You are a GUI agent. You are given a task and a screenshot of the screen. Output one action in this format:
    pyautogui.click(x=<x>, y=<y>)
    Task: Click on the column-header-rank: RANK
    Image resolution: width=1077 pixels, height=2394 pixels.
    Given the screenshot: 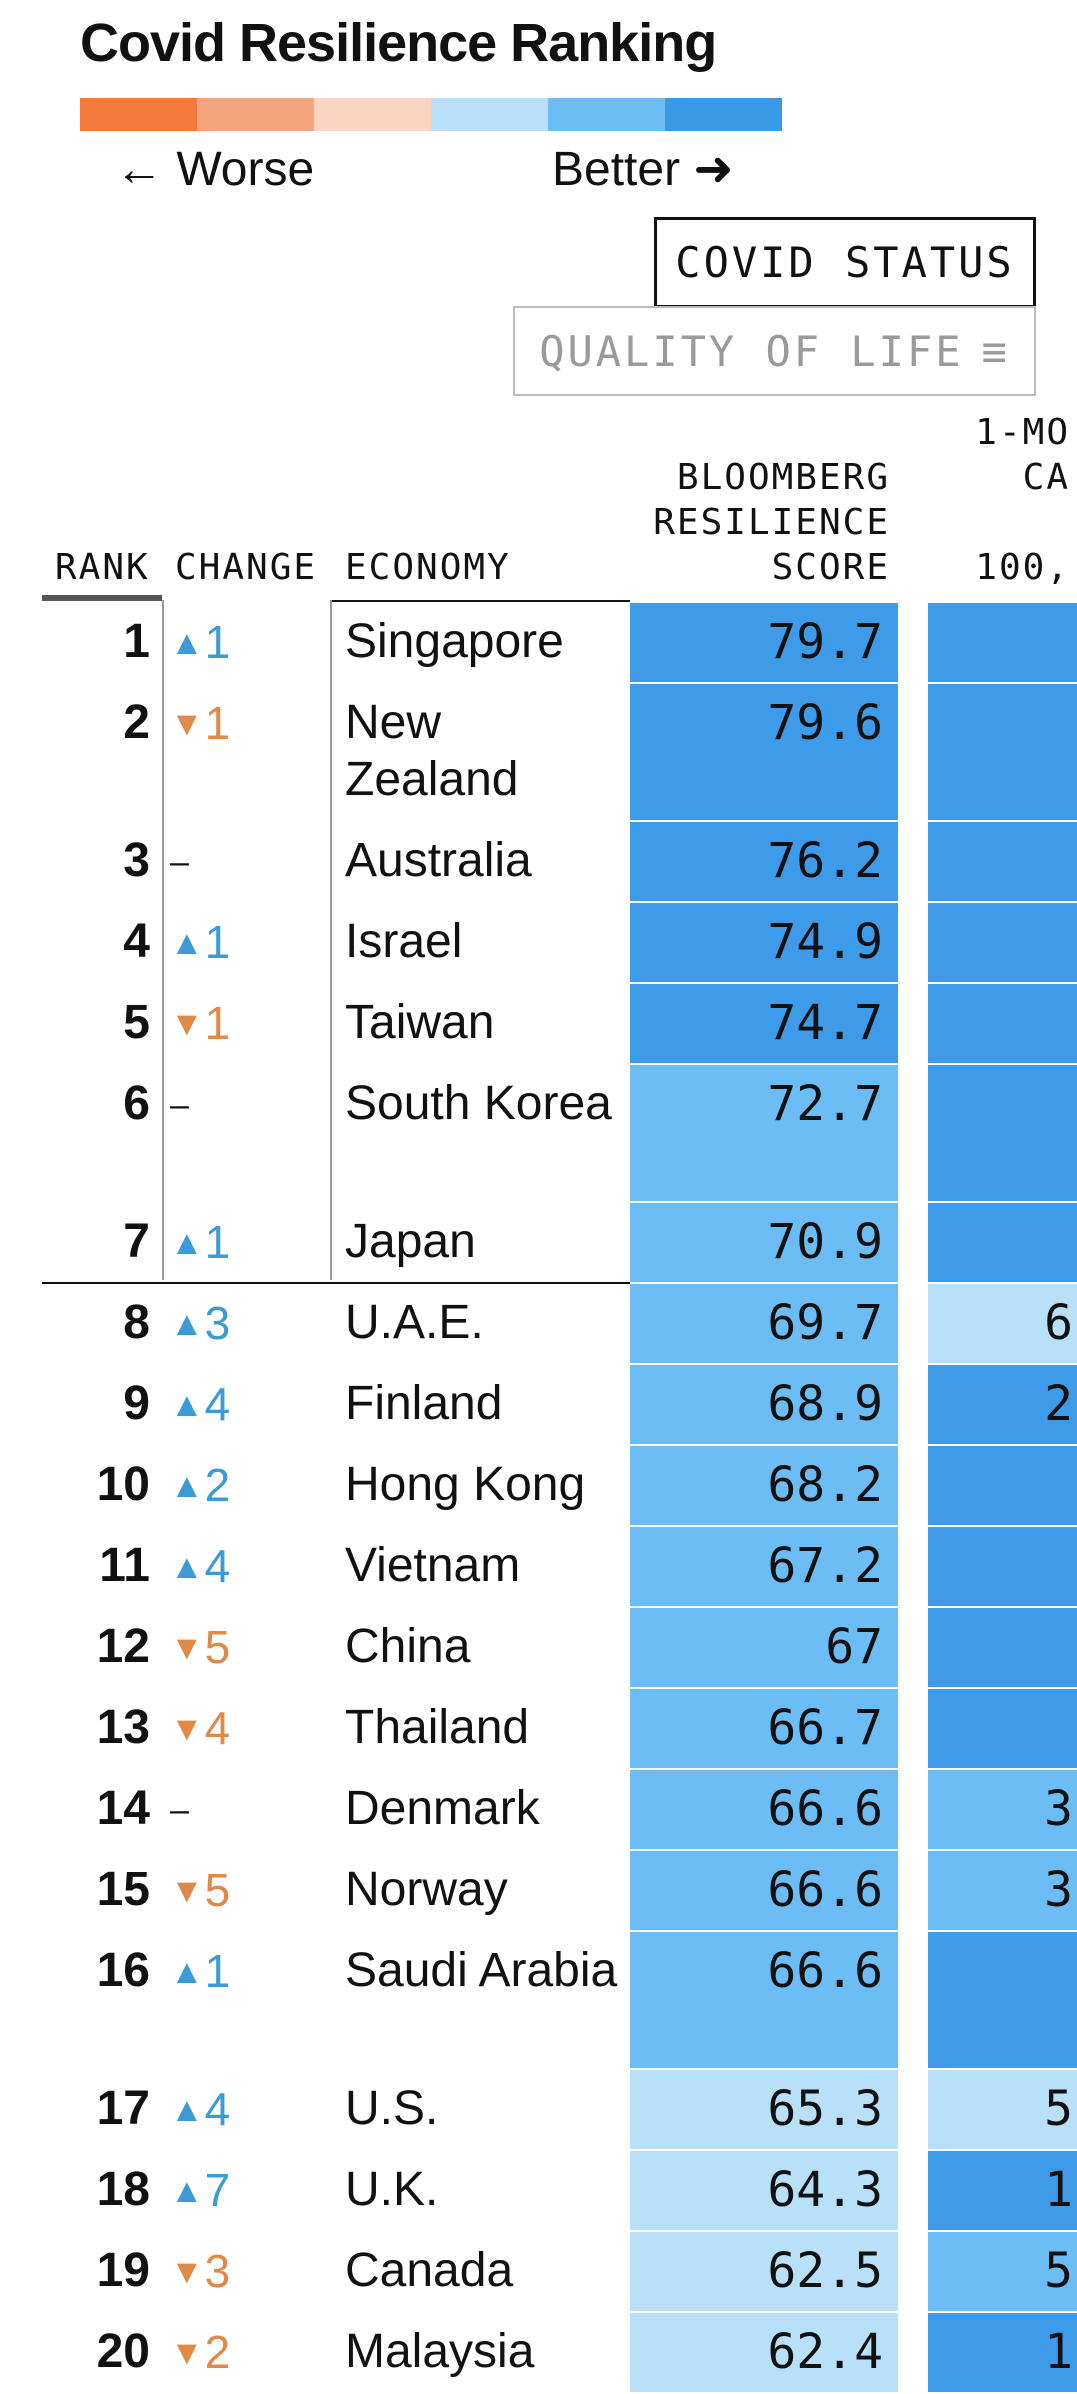 What is the action you would take?
    pyautogui.click(x=102, y=567)
    